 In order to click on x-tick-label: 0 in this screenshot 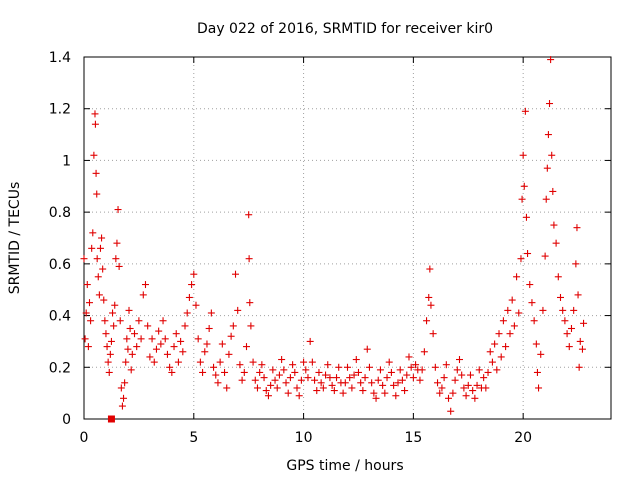, I will do `click(84, 438)`.